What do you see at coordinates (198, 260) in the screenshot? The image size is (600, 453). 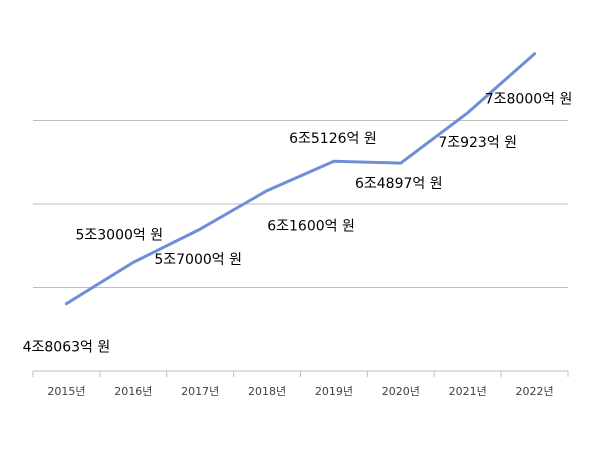 I see `data-label: 5조7000억 원` at bounding box center [198, 260].